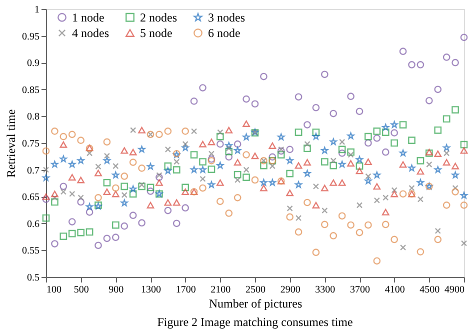 The height and width of the screenshot is (332, 474). Describe the element at coordinates (33, 170) in the screenshot. I see `y-tick-label: 0.7` at that location.